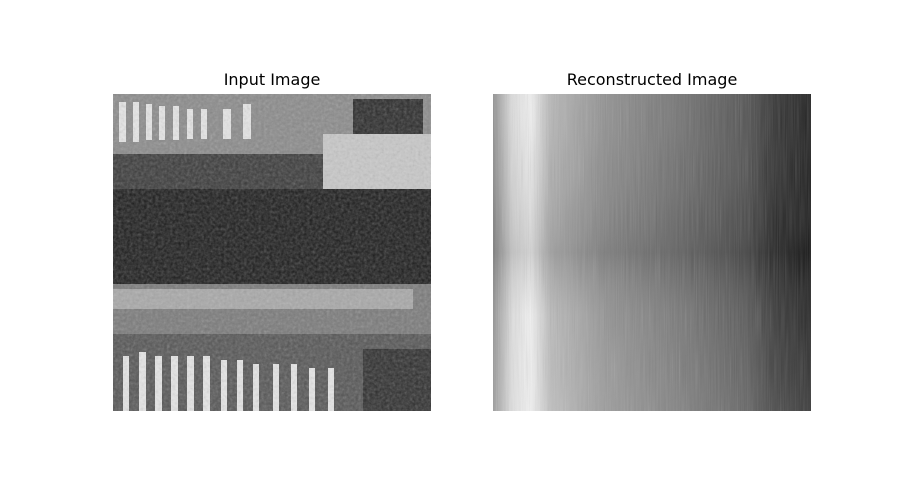 This screenshot has height=500, width=900. Describe the element at coordinates (272, 79) in the screenshot. I see `input-image-title: Input Image` at that location.